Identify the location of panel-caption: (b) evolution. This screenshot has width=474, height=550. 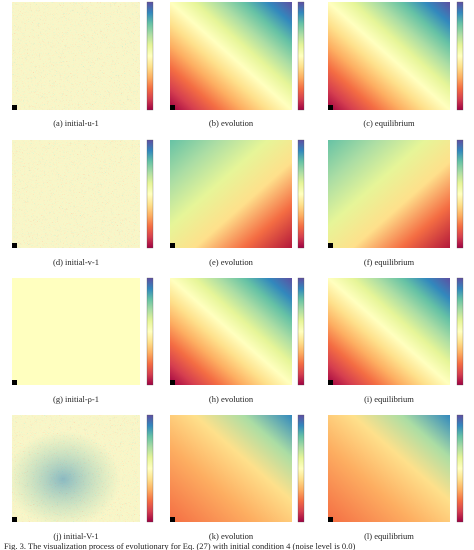
(231, 123).